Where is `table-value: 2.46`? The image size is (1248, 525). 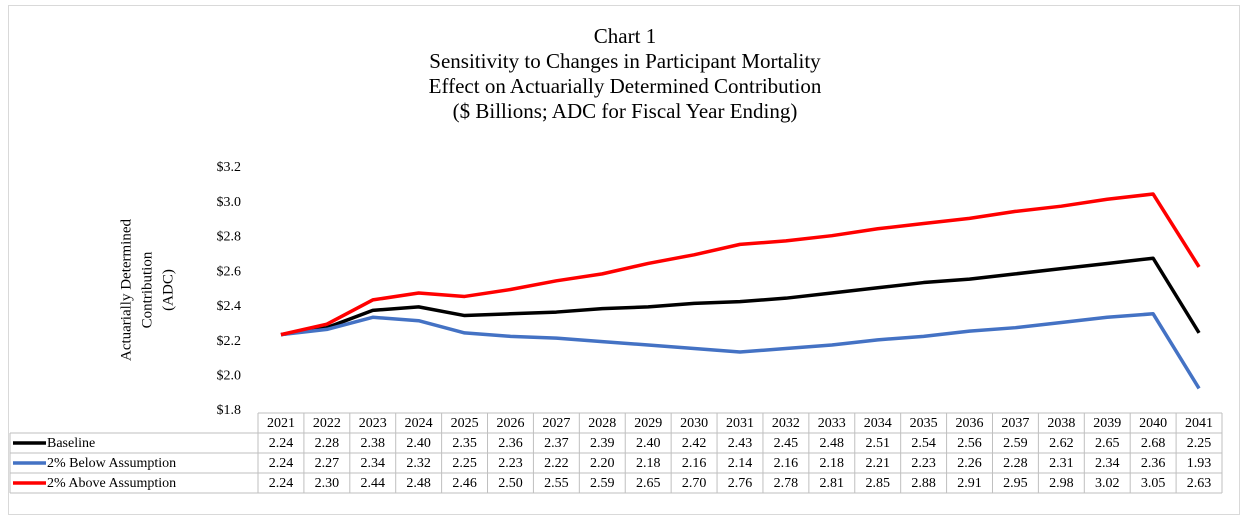
table-value: 2.46 is located at coordinates (464, 483).